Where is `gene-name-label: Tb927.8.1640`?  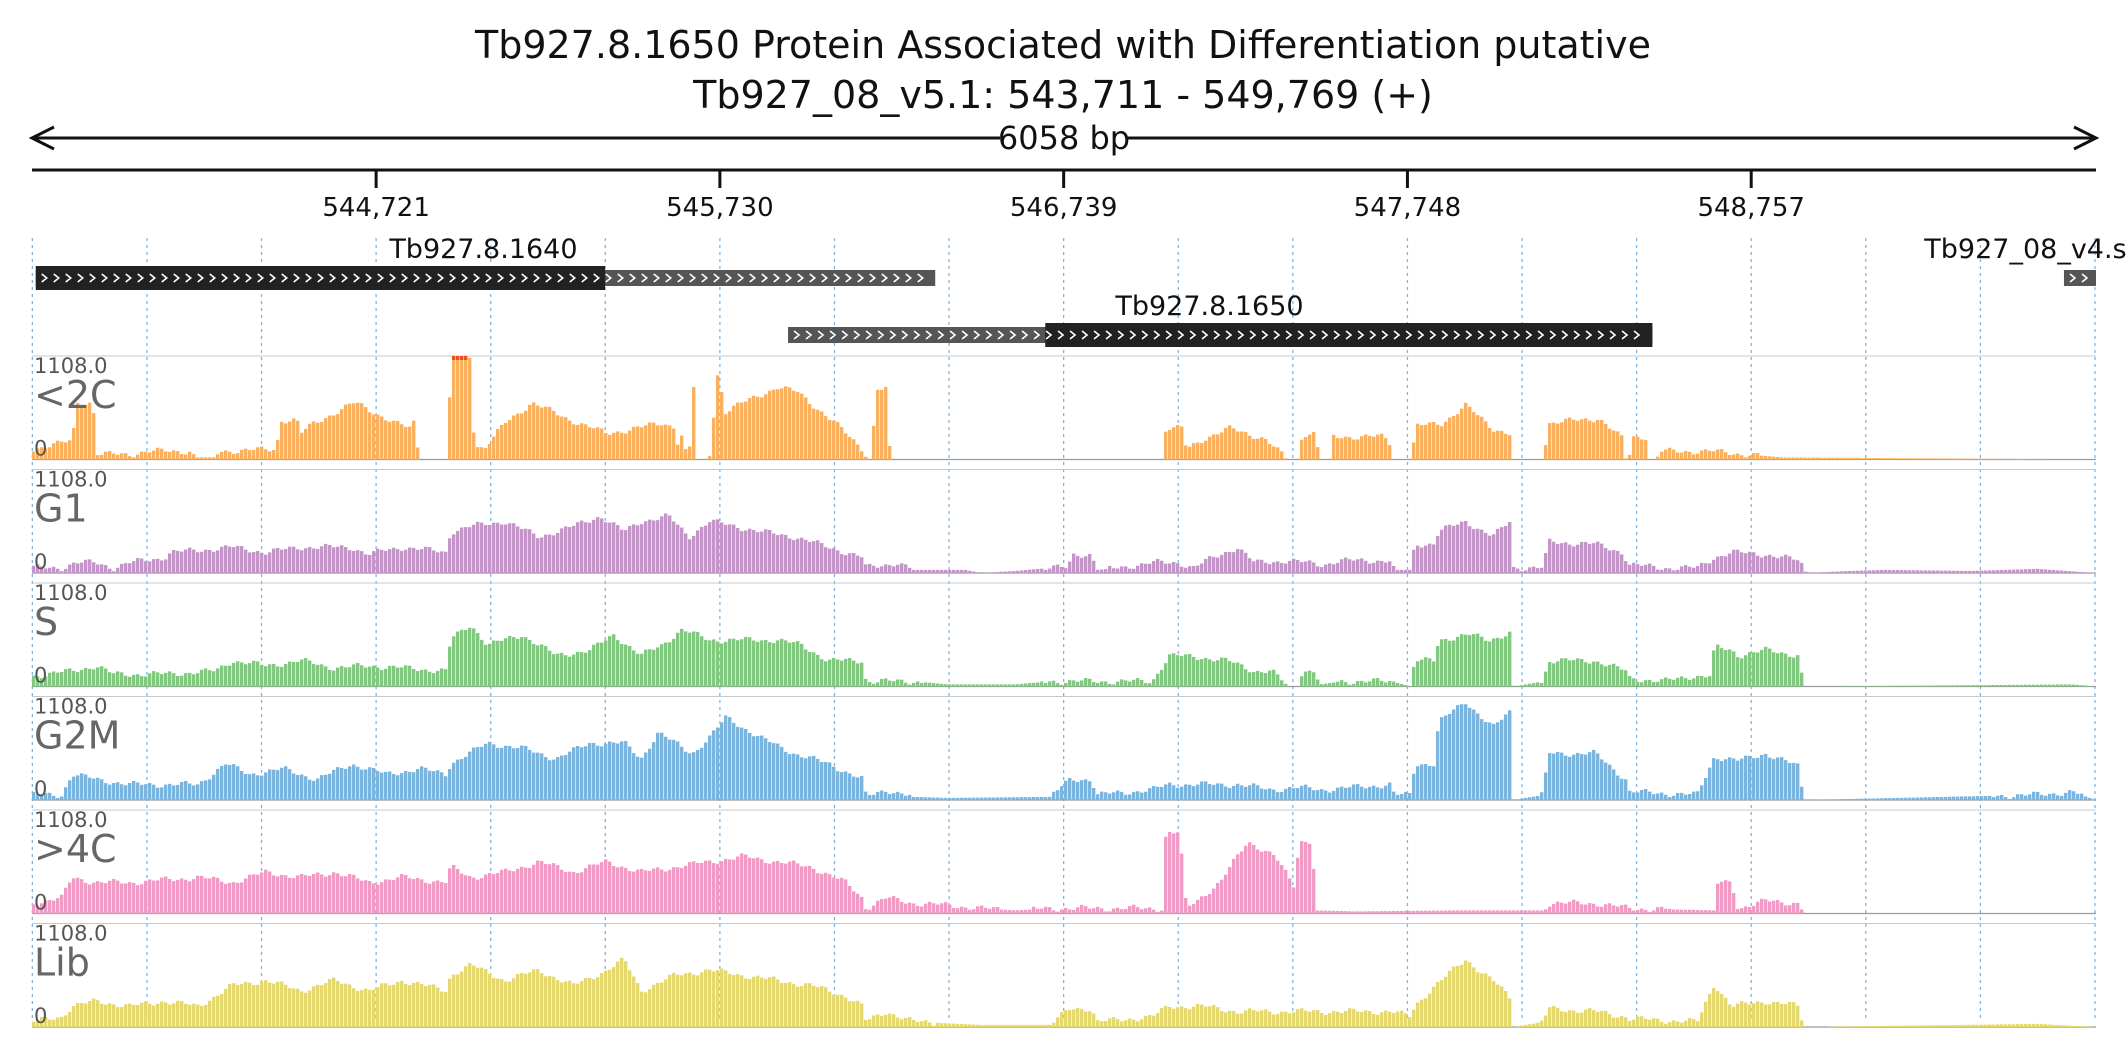
gene-name-label: Tb927.8.1640 is located at coordinates (482, 249).